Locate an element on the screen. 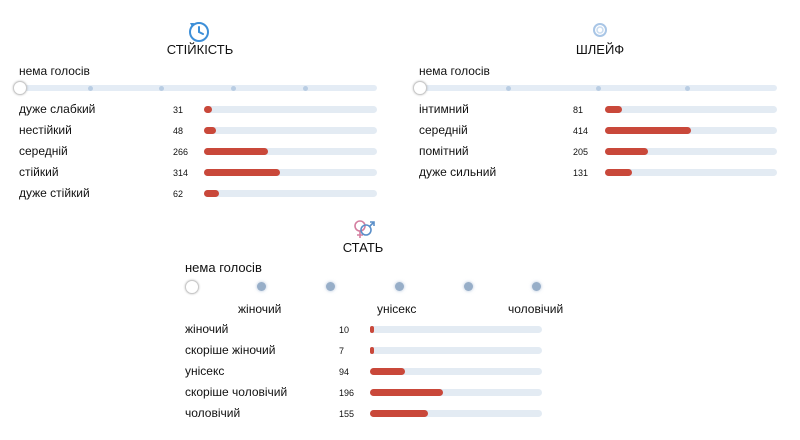 The height and width of the screenshot is (440, 800). vote-row-label: дуже стійкий is located at coordinates (54, 193).